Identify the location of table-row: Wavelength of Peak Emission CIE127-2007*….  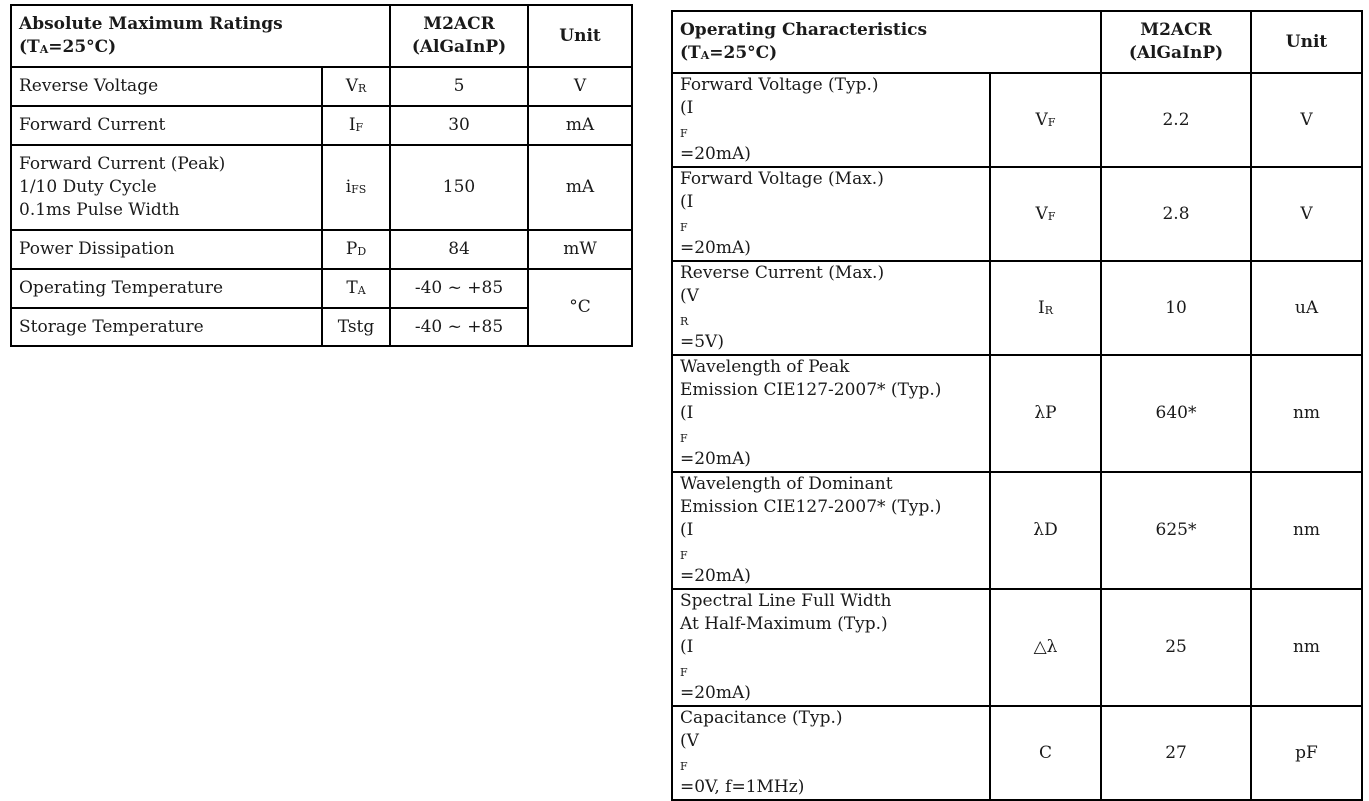
(1017, 413).